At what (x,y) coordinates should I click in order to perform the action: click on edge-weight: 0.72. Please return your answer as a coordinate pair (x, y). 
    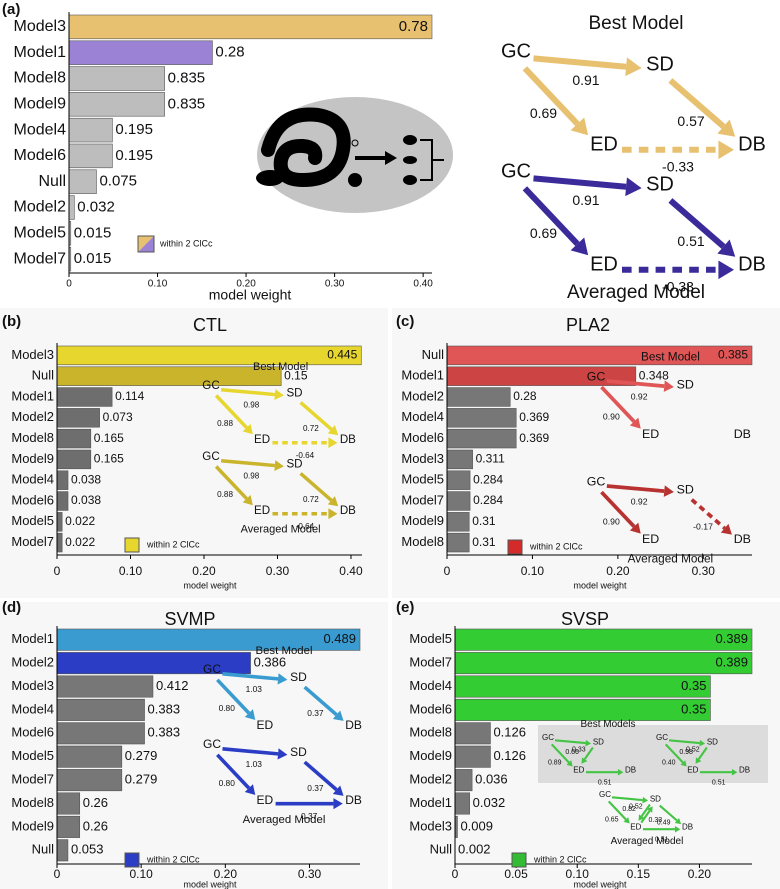
    Looking at the image, I should click on (311, 428).